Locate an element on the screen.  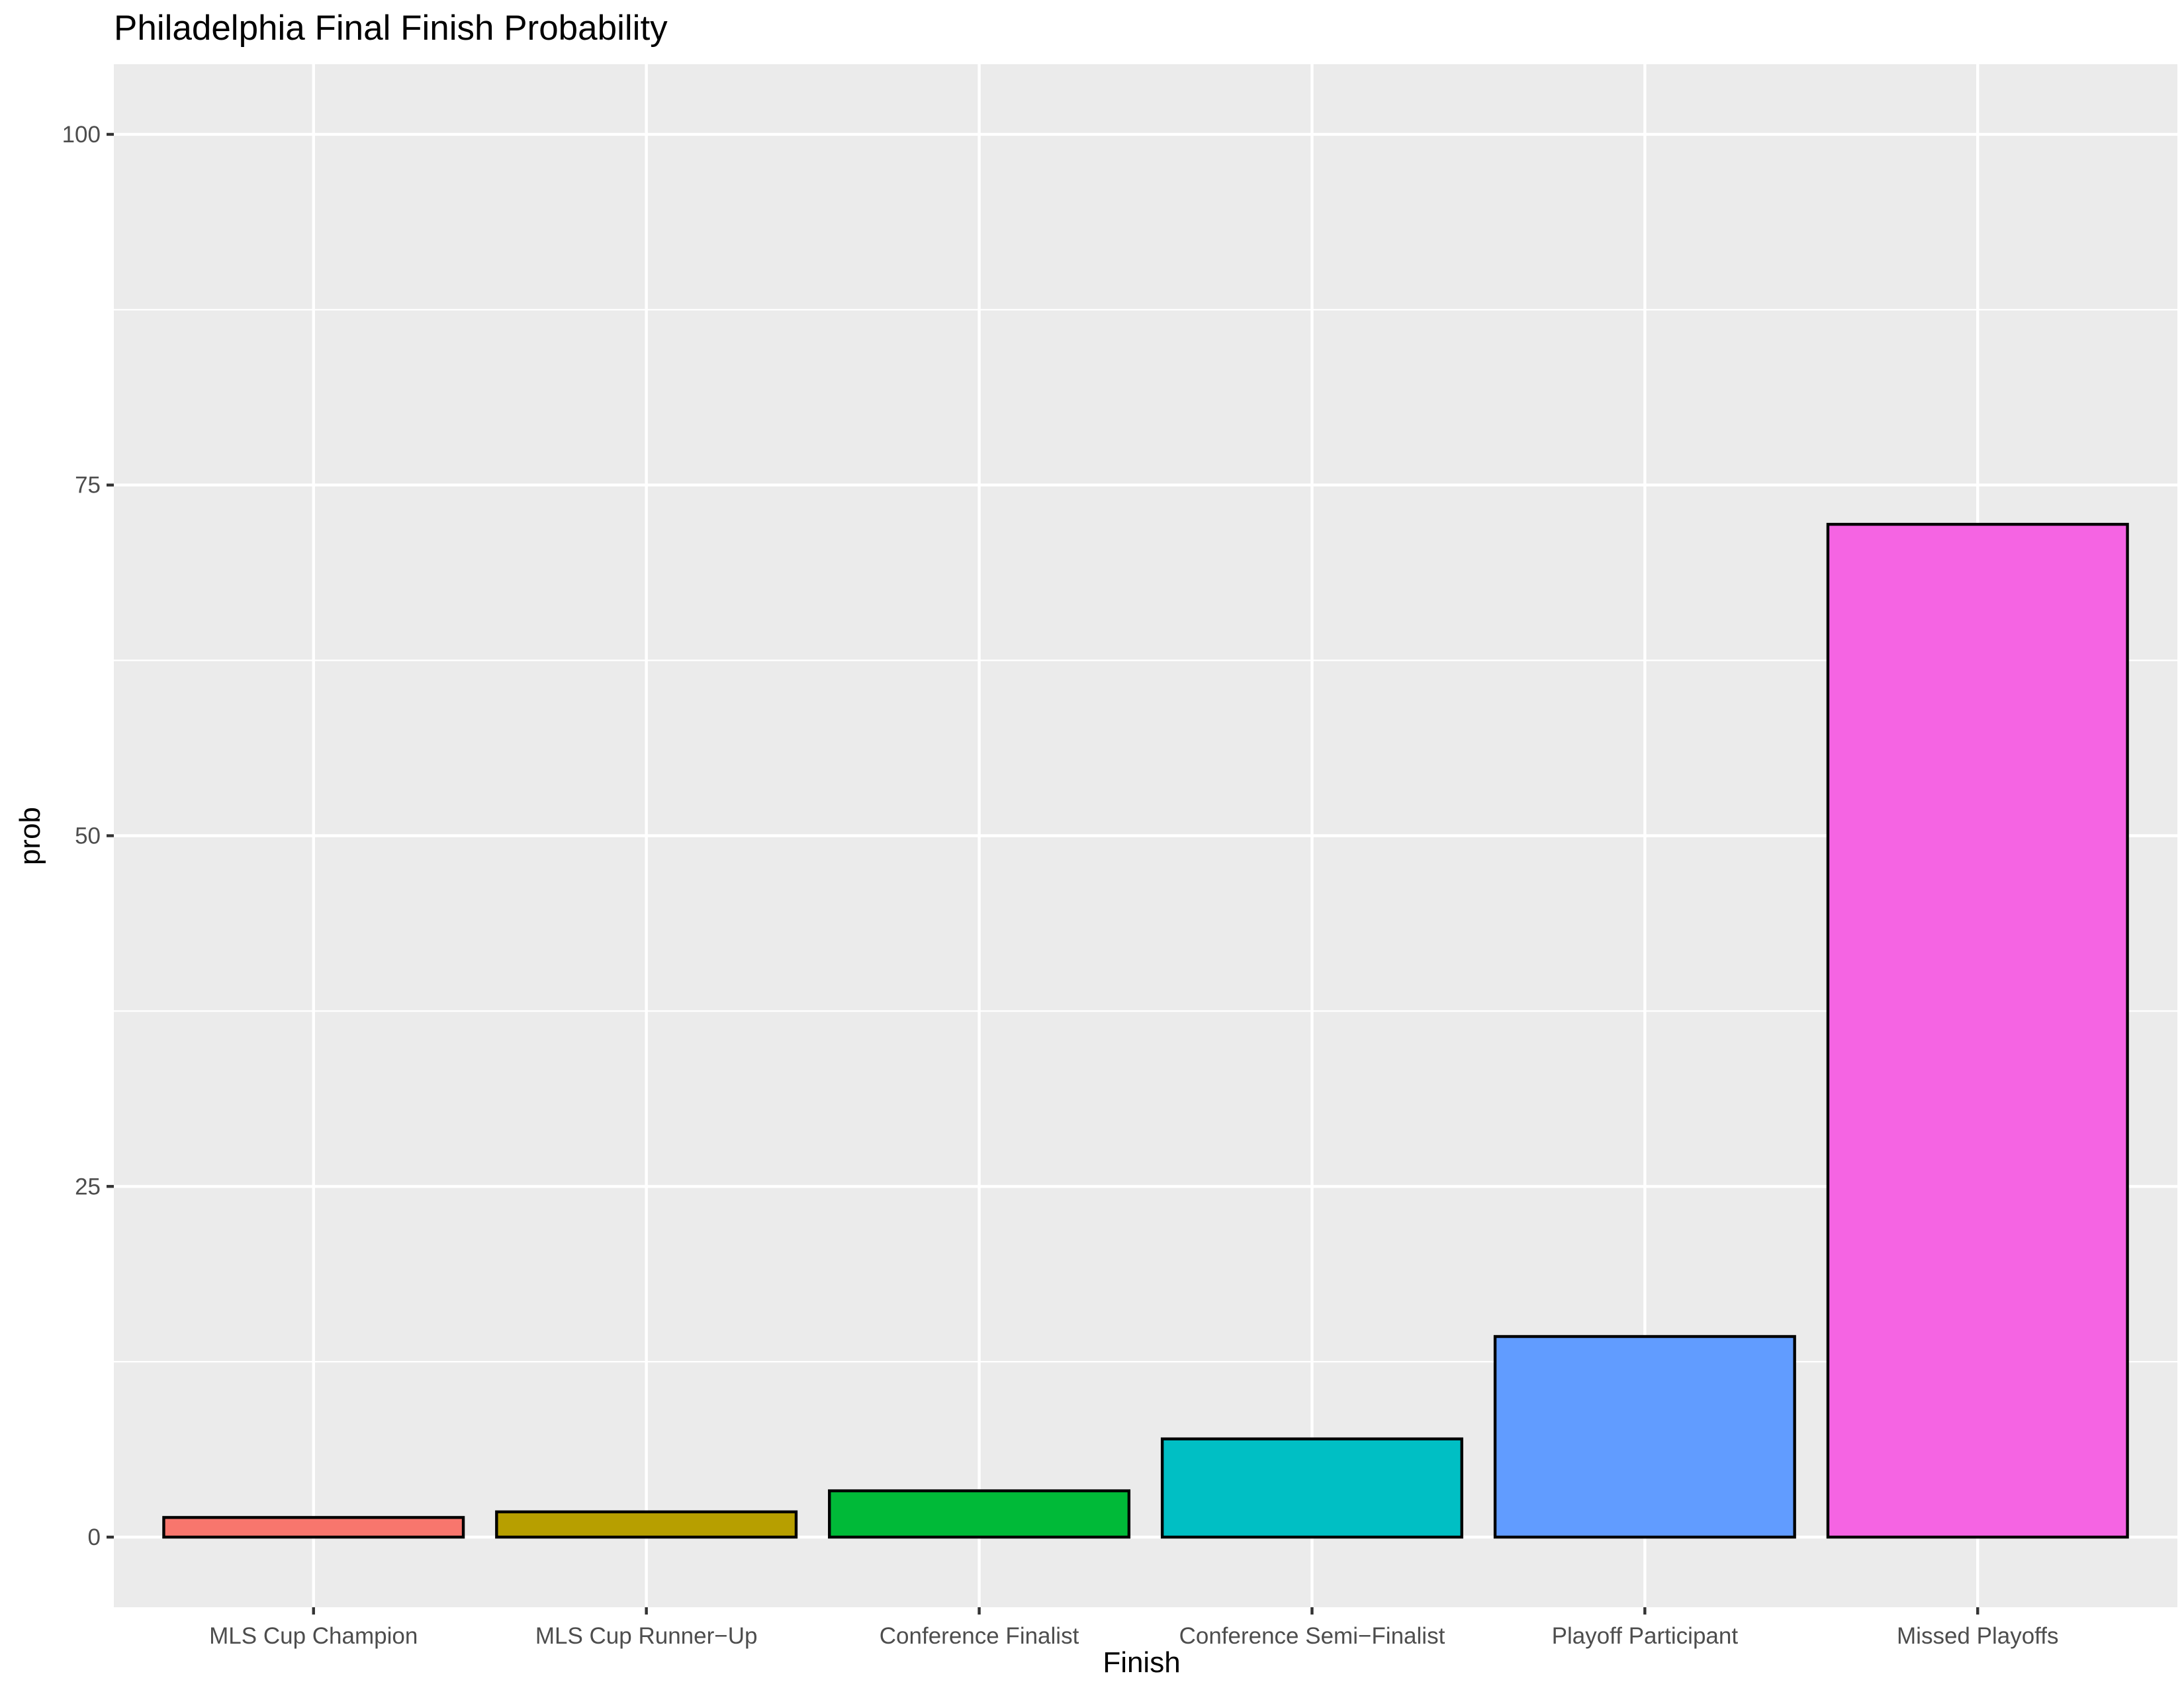
x-tick-label: MLS Cup Runner−Up is located at coordinates (646, 1636).